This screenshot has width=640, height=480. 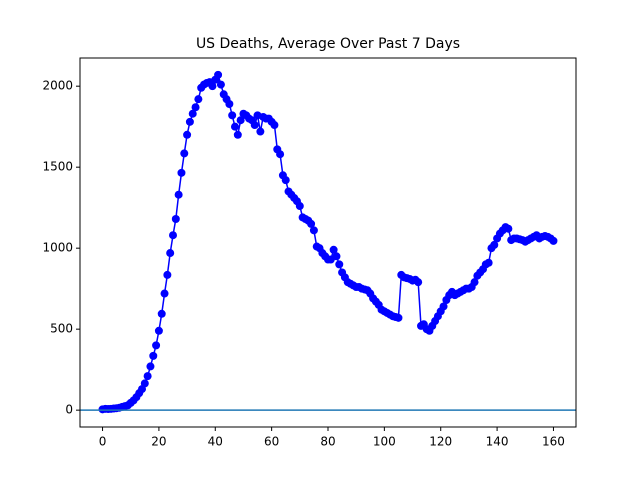 I want to click on y-tick-label: 1000, so click(x=57, y=248).